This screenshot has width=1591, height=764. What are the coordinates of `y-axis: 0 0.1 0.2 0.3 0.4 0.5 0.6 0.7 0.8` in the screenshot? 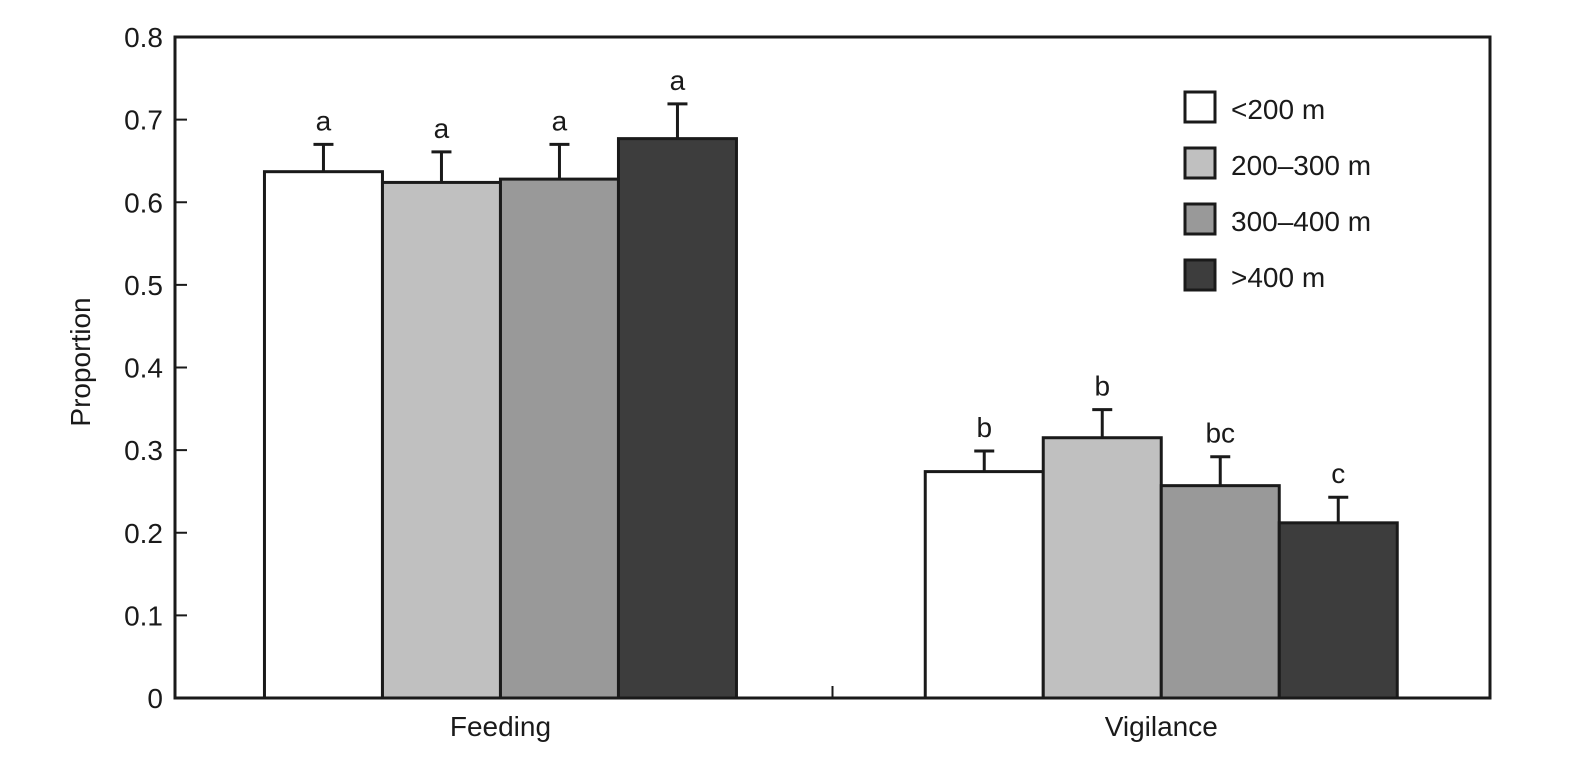 It's located at (155, 368).